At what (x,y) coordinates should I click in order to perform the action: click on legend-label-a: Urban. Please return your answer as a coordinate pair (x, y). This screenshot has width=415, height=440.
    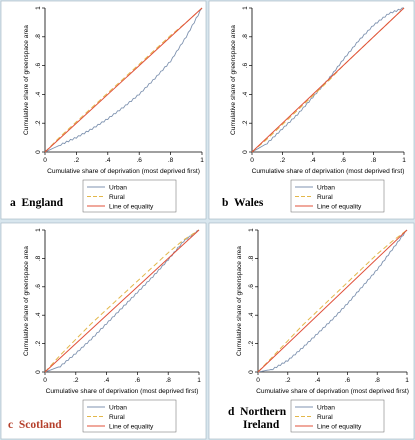
    Looking at the image, I should click on (118, 188).